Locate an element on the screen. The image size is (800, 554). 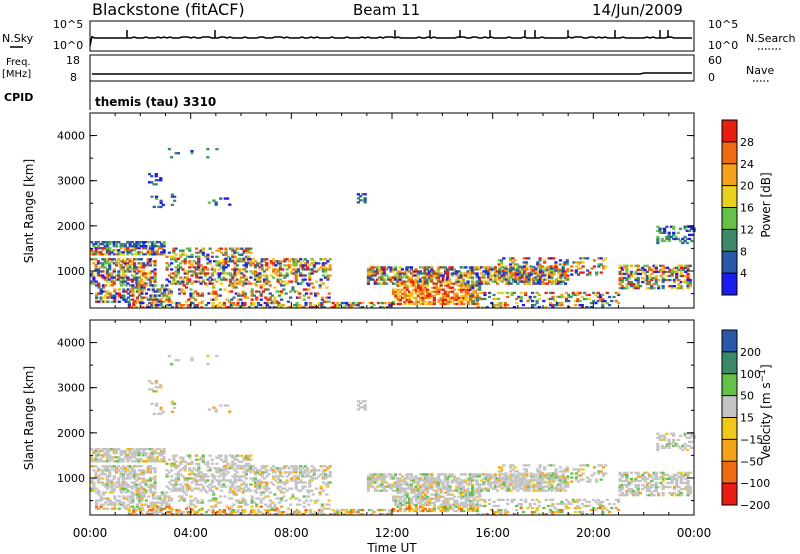
nsky-tick-low: 10^0 is located at coordinates (68, 45).